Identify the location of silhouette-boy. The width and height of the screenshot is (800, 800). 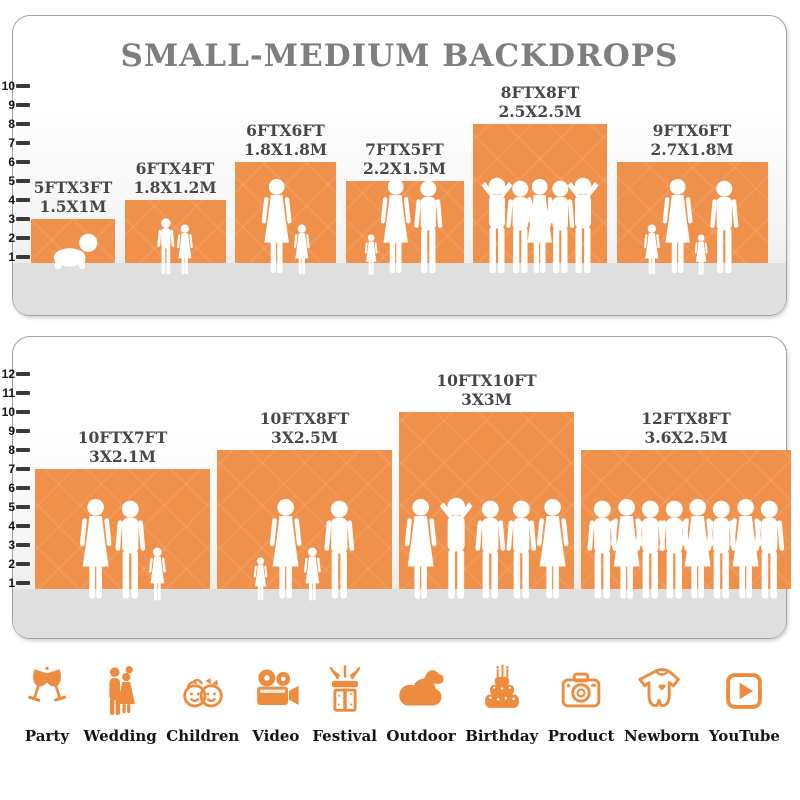
(166, 246).